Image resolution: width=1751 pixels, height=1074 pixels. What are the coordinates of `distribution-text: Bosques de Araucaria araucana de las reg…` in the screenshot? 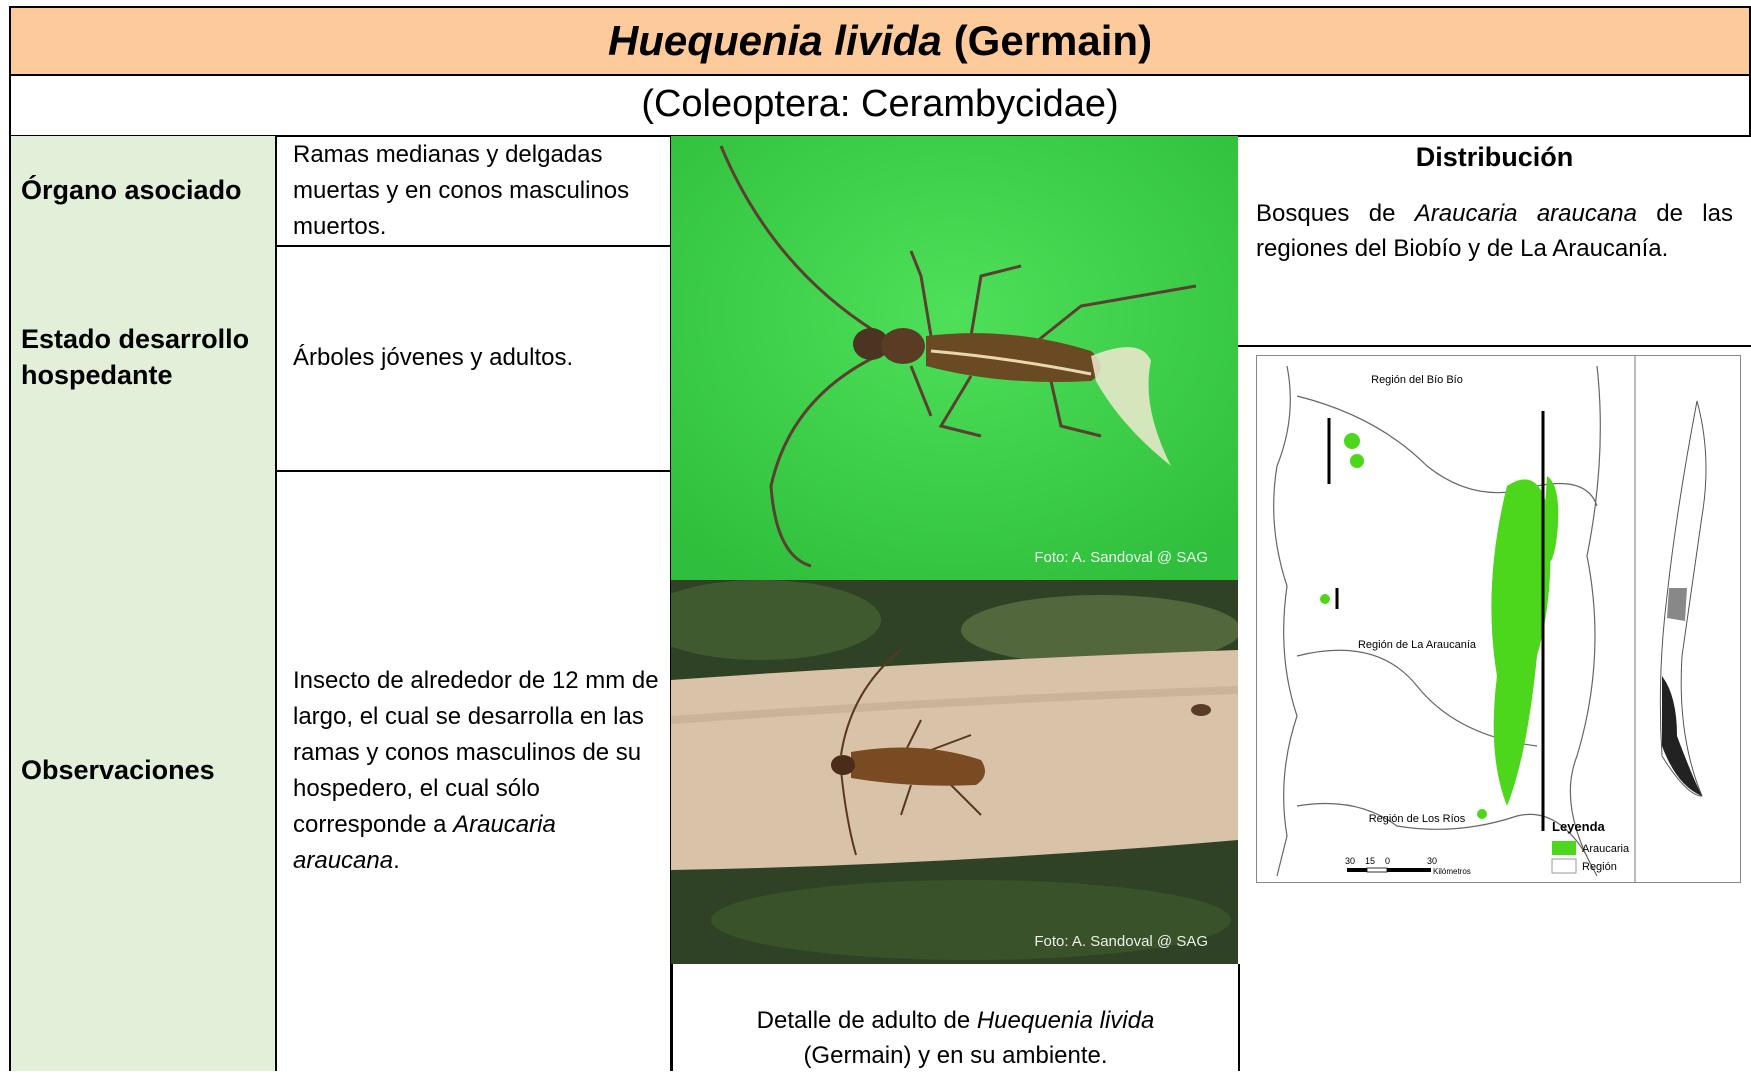 It's located at (1494, 232).